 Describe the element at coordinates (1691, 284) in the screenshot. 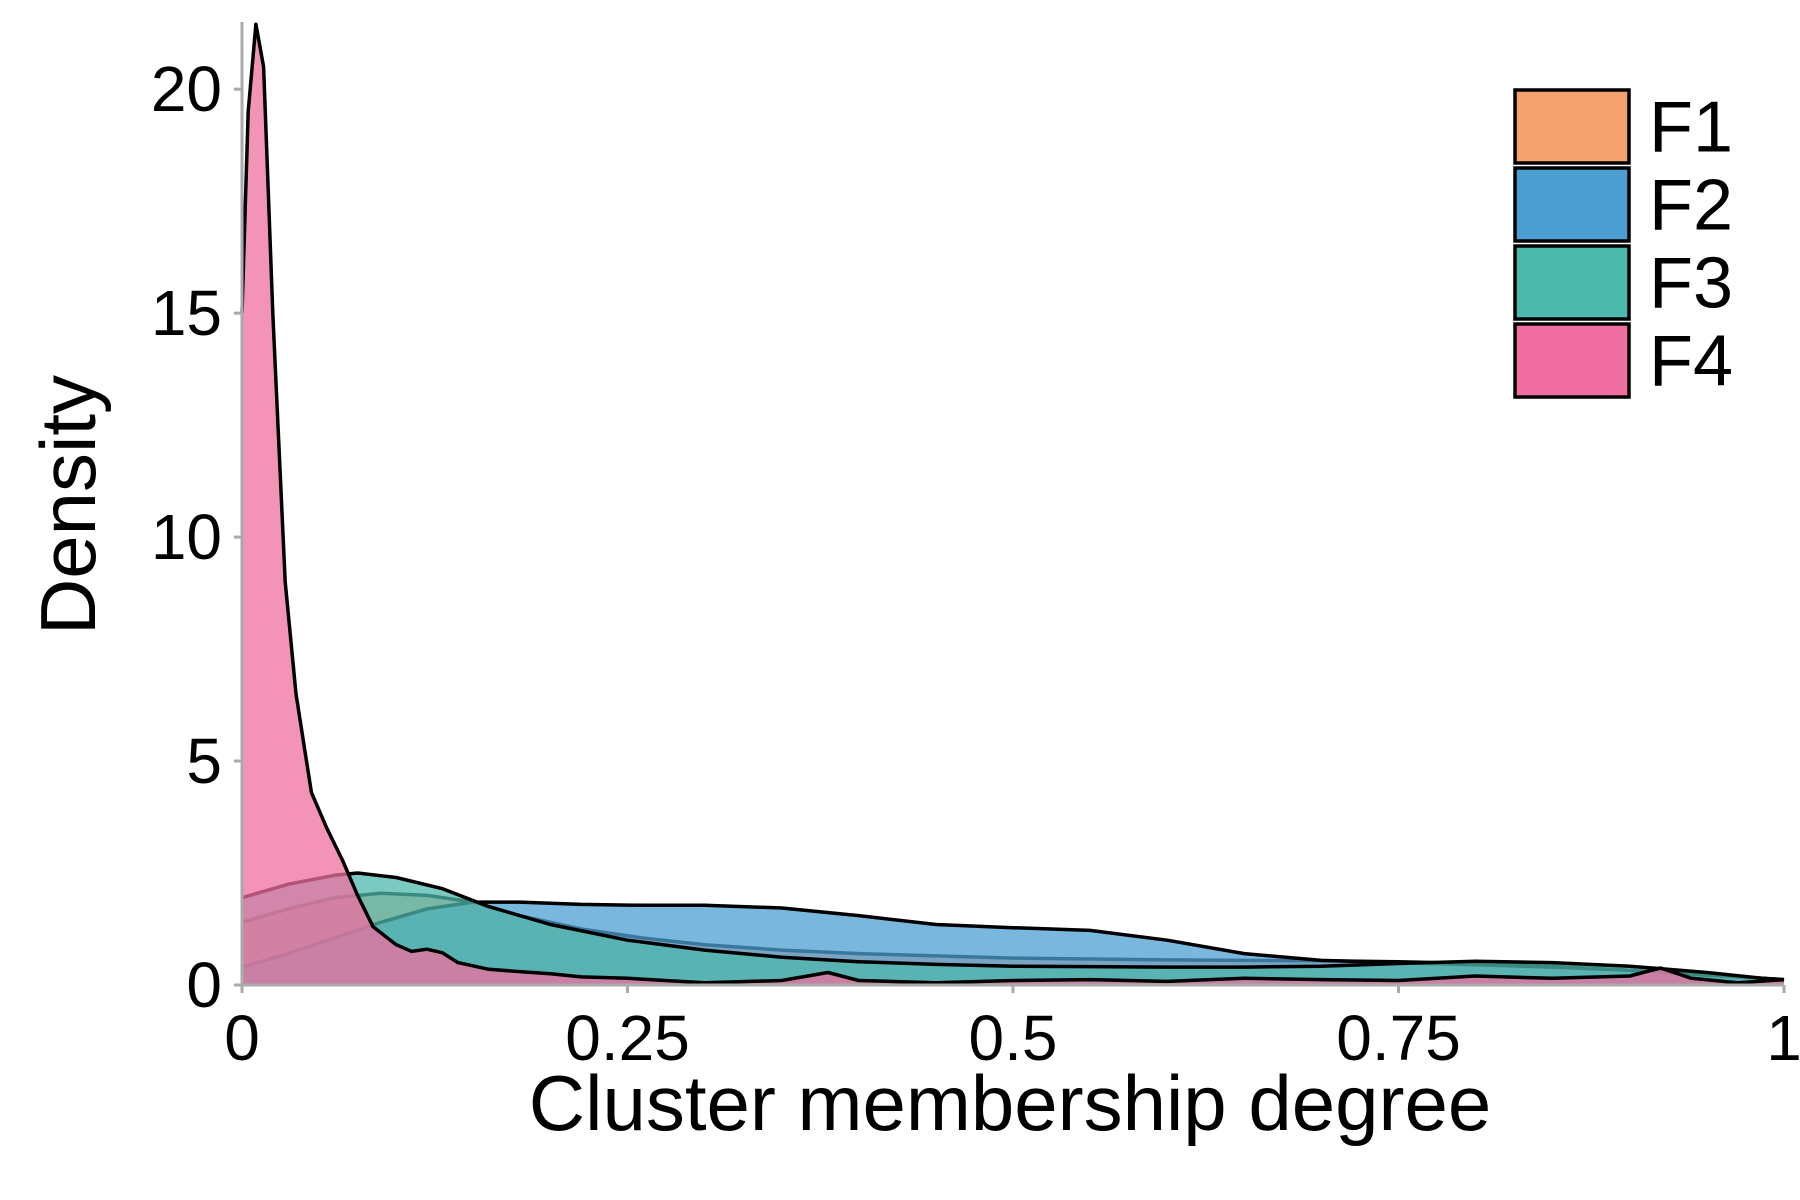

I see `legend-label-f3: F3` at that location.